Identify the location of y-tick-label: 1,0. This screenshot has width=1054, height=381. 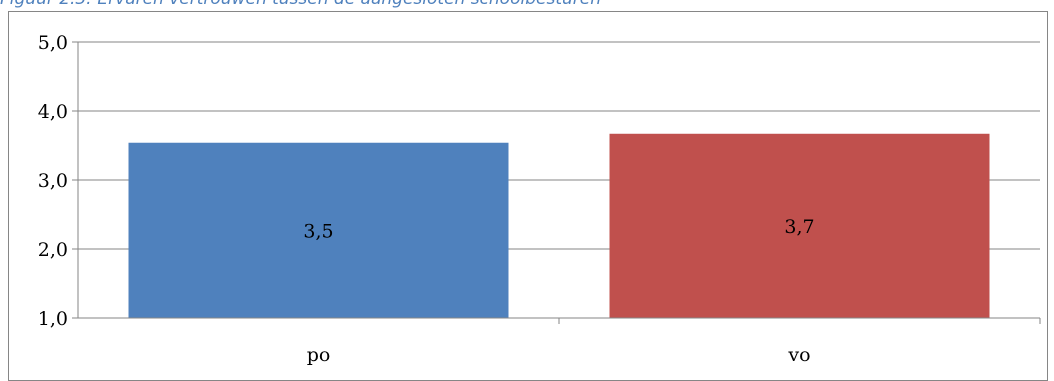
(53, 319).